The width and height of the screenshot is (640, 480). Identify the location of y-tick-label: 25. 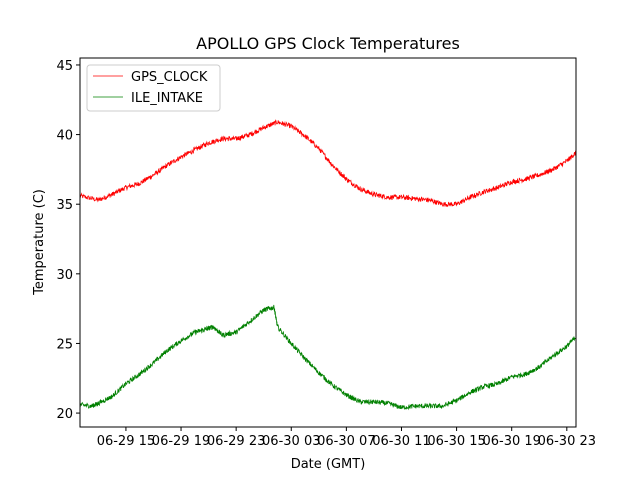
(64, 344).